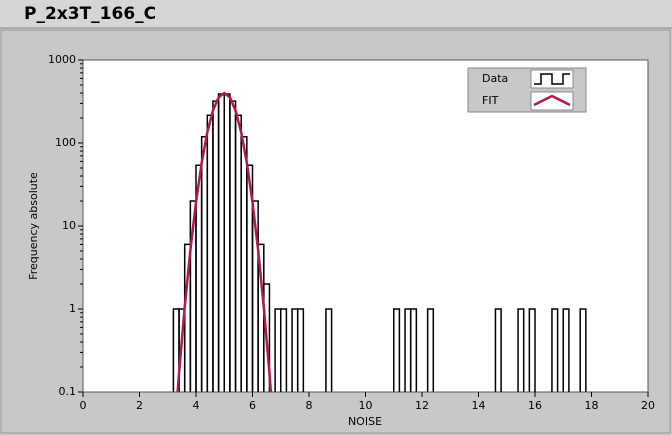 The width and height of the screenshot is (672, 435). Describe the element at coordinates (68, 391) in the screenshot. I see `y-tick-label: 0.1` at that location.